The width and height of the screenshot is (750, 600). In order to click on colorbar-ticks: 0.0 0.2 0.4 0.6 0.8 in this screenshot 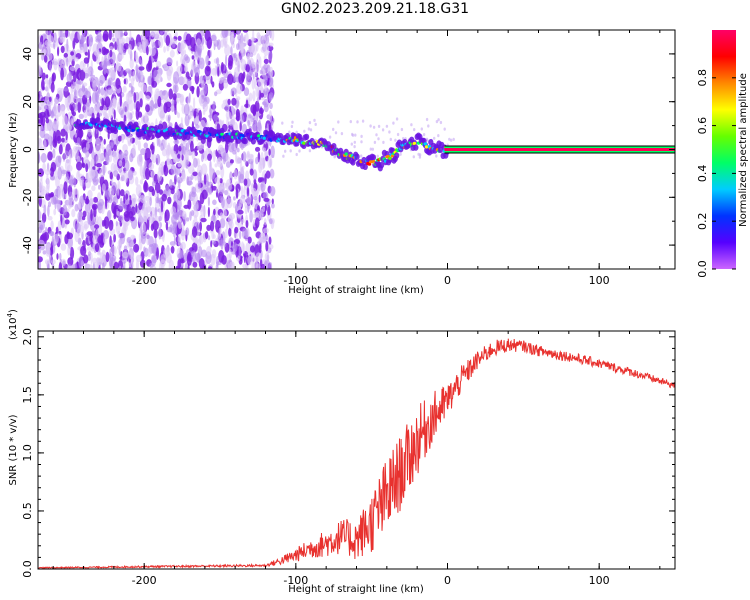, I will do `click(716, 173)`.